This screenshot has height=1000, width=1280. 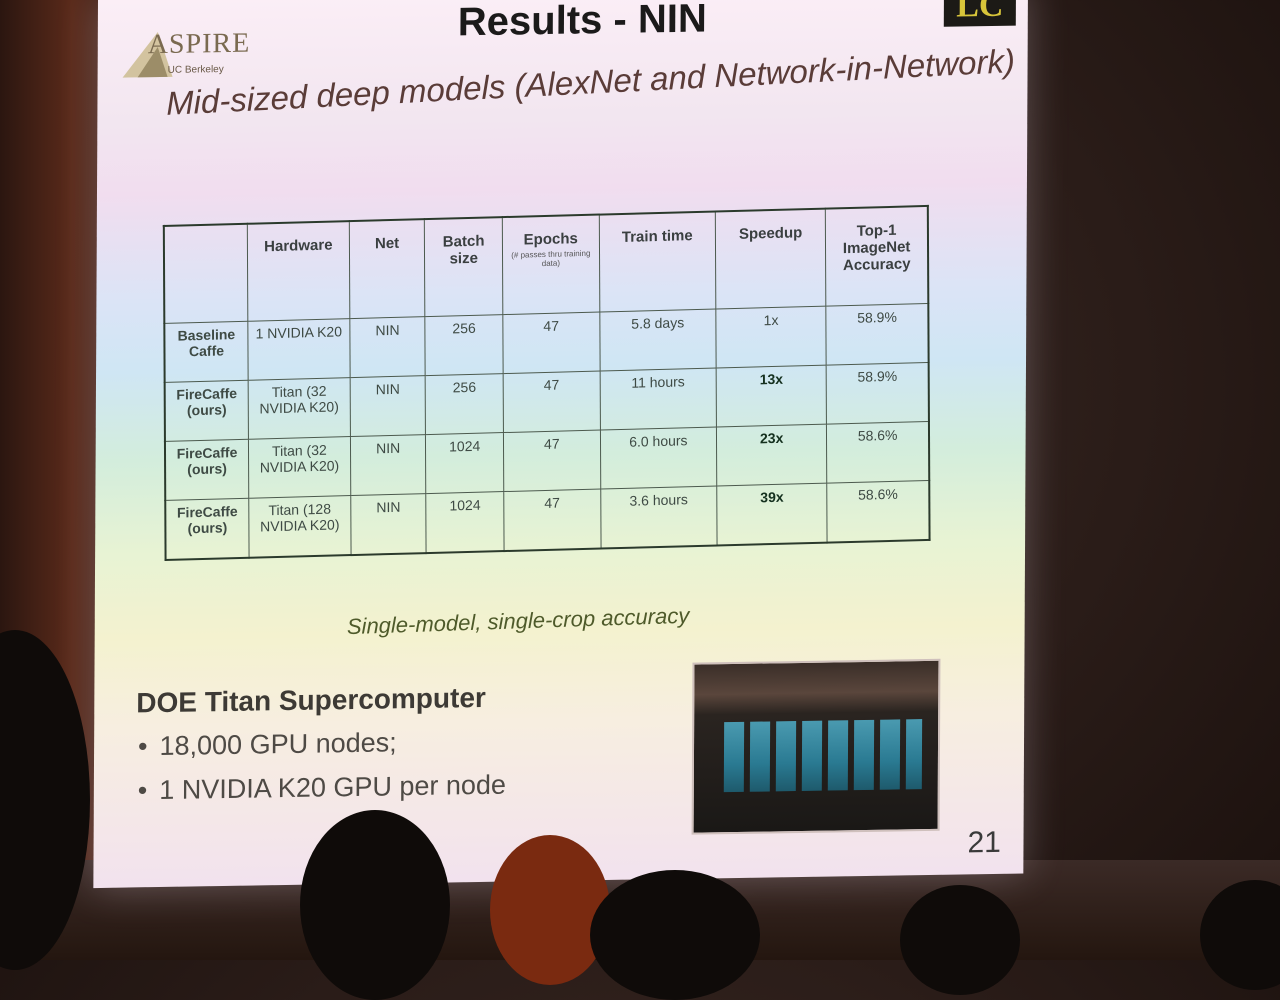 I want to click on table-cell-speedup: 1x, so click(x=771, y=337).